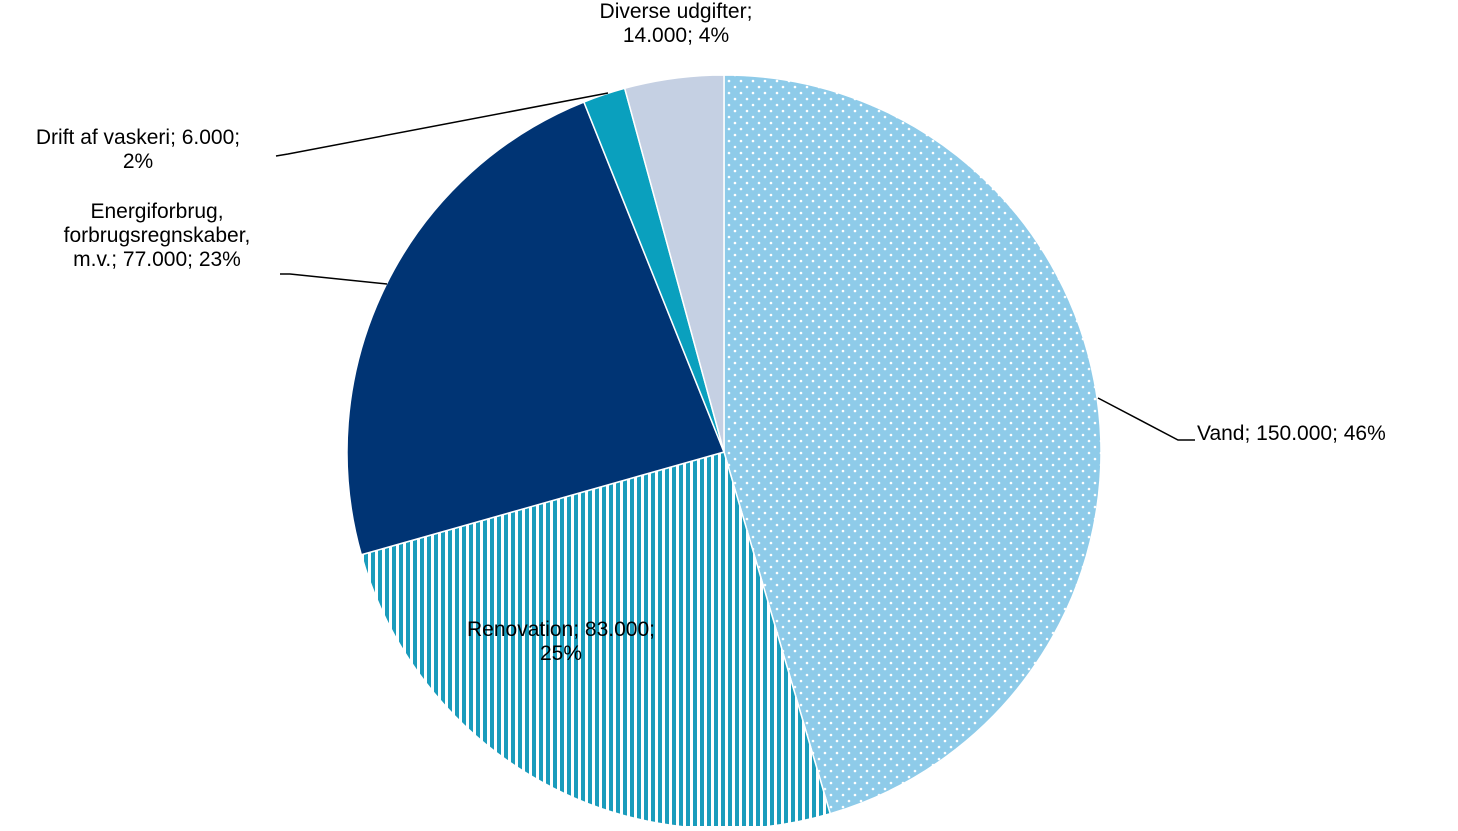  Describe the element at coordinates (676, 11) in the screenshot. I see `data-label-line: Diverse udgifter;` at that location.